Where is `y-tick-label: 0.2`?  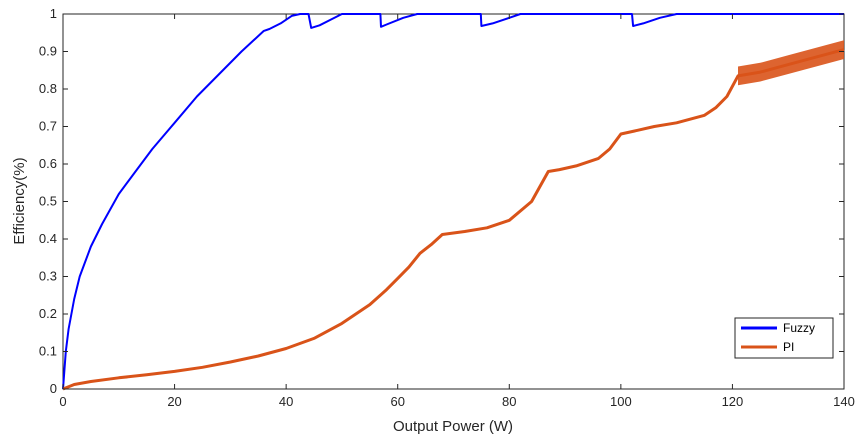 y-tick-label: 0.2 is located at coordinates (48, 313).